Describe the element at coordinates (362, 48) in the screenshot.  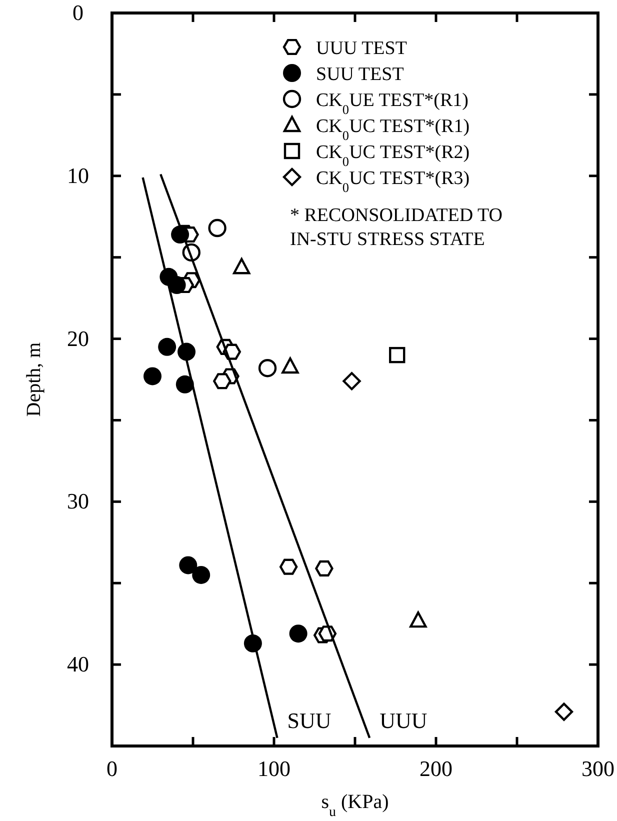
I see `legend-label: UUU TEST` at that location.